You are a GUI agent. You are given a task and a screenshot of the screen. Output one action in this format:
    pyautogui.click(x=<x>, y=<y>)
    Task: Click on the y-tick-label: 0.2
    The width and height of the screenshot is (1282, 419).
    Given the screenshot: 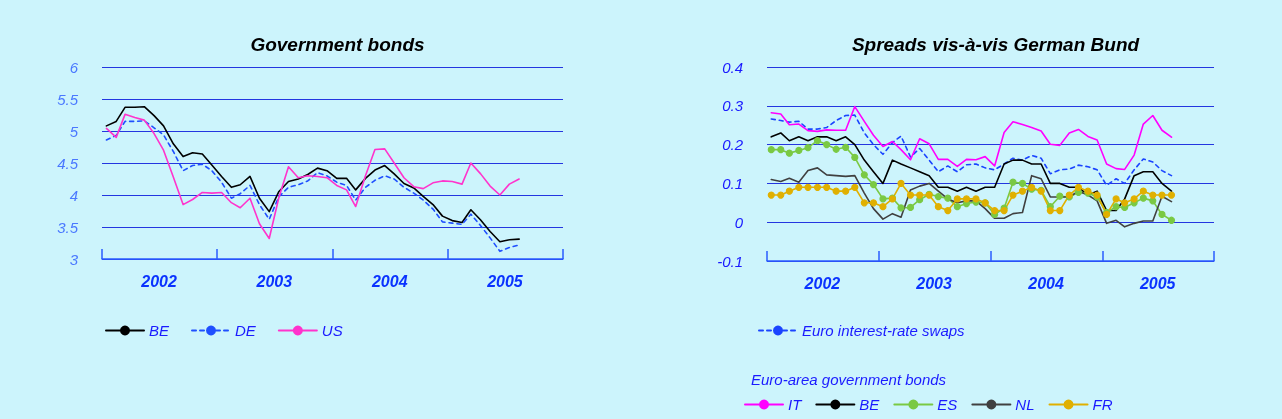 What is the action you would take?
    pyautogui.click(x=733, y=145)
    